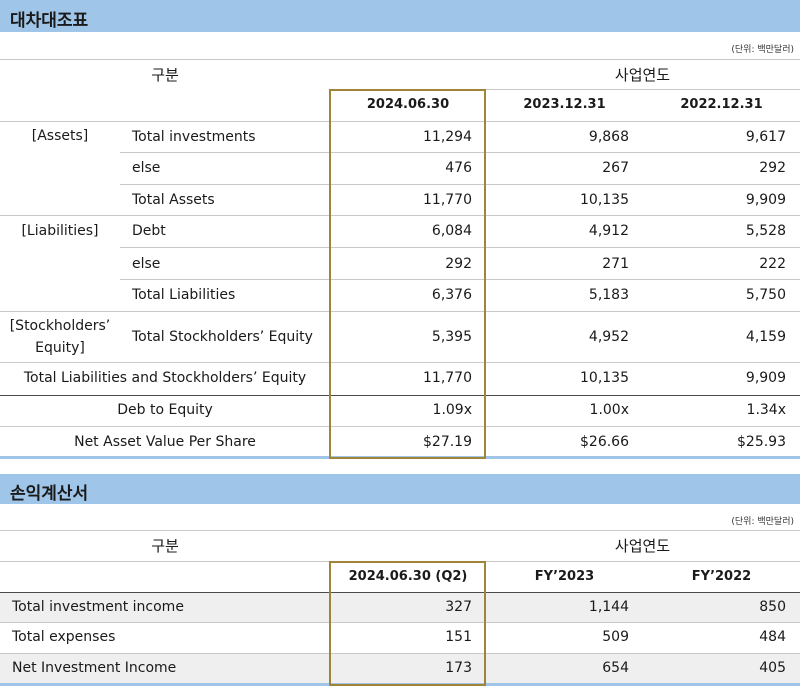 Image resolution: width=800 pixels, height=688 pixels. Describe the element at coordinates (608, 607) in the screenshot. I see `cell-value: 1,144` at that location.